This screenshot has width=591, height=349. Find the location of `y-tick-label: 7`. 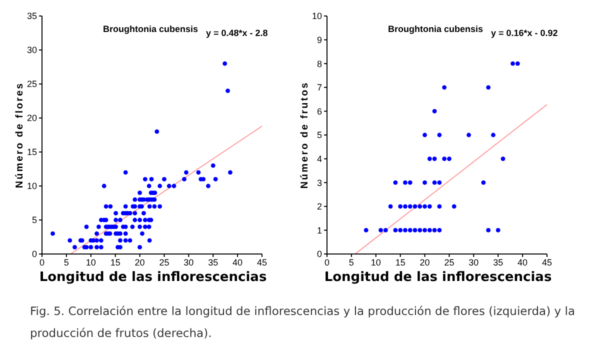

y-tick-label: 7 is located at coordinates (319, 87).